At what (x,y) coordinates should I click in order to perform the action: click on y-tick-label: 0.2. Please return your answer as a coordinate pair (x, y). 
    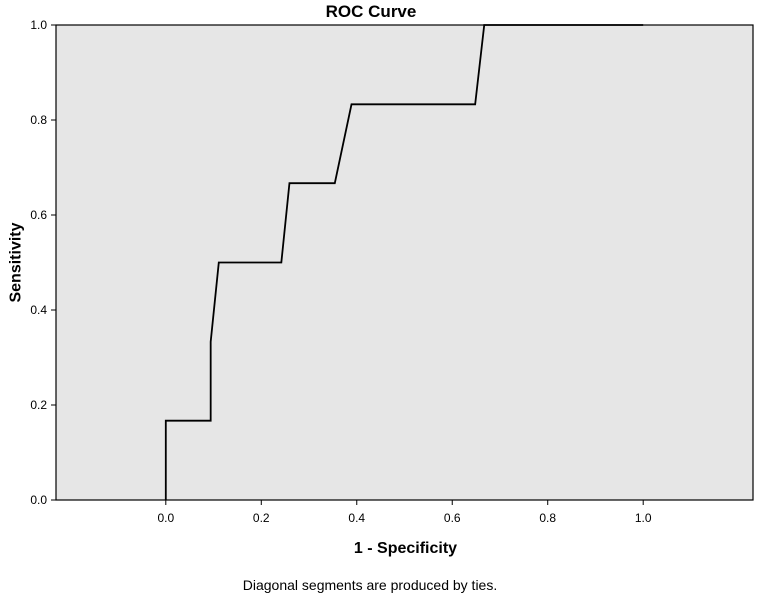
    Looking at the image, I should click on (38, 405).